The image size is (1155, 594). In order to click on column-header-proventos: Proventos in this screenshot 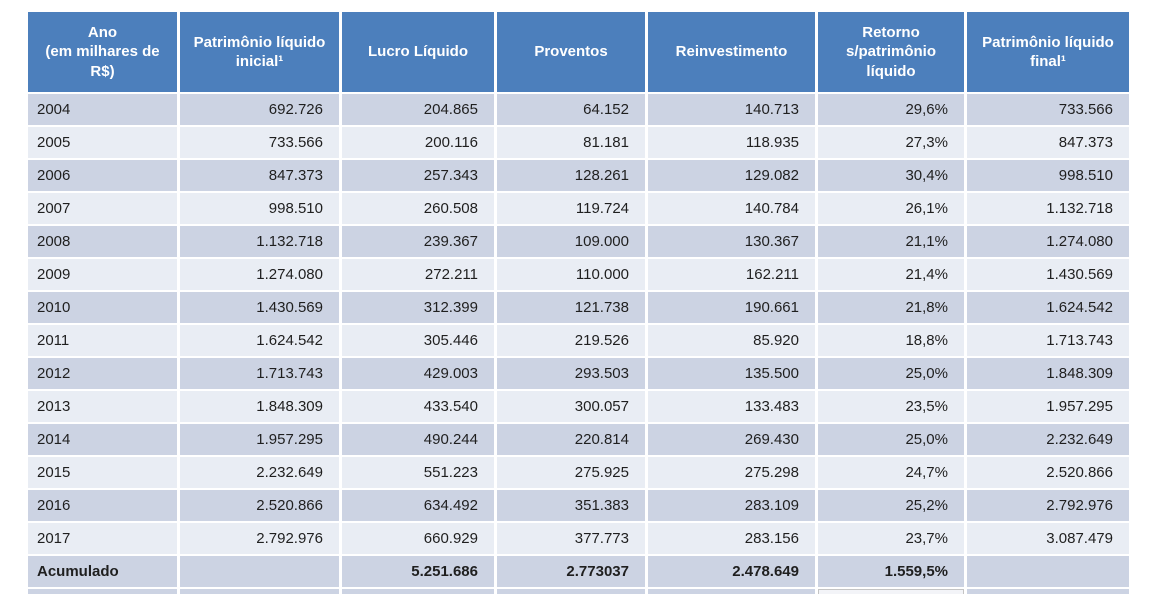, I will do `click(571, 52)`.